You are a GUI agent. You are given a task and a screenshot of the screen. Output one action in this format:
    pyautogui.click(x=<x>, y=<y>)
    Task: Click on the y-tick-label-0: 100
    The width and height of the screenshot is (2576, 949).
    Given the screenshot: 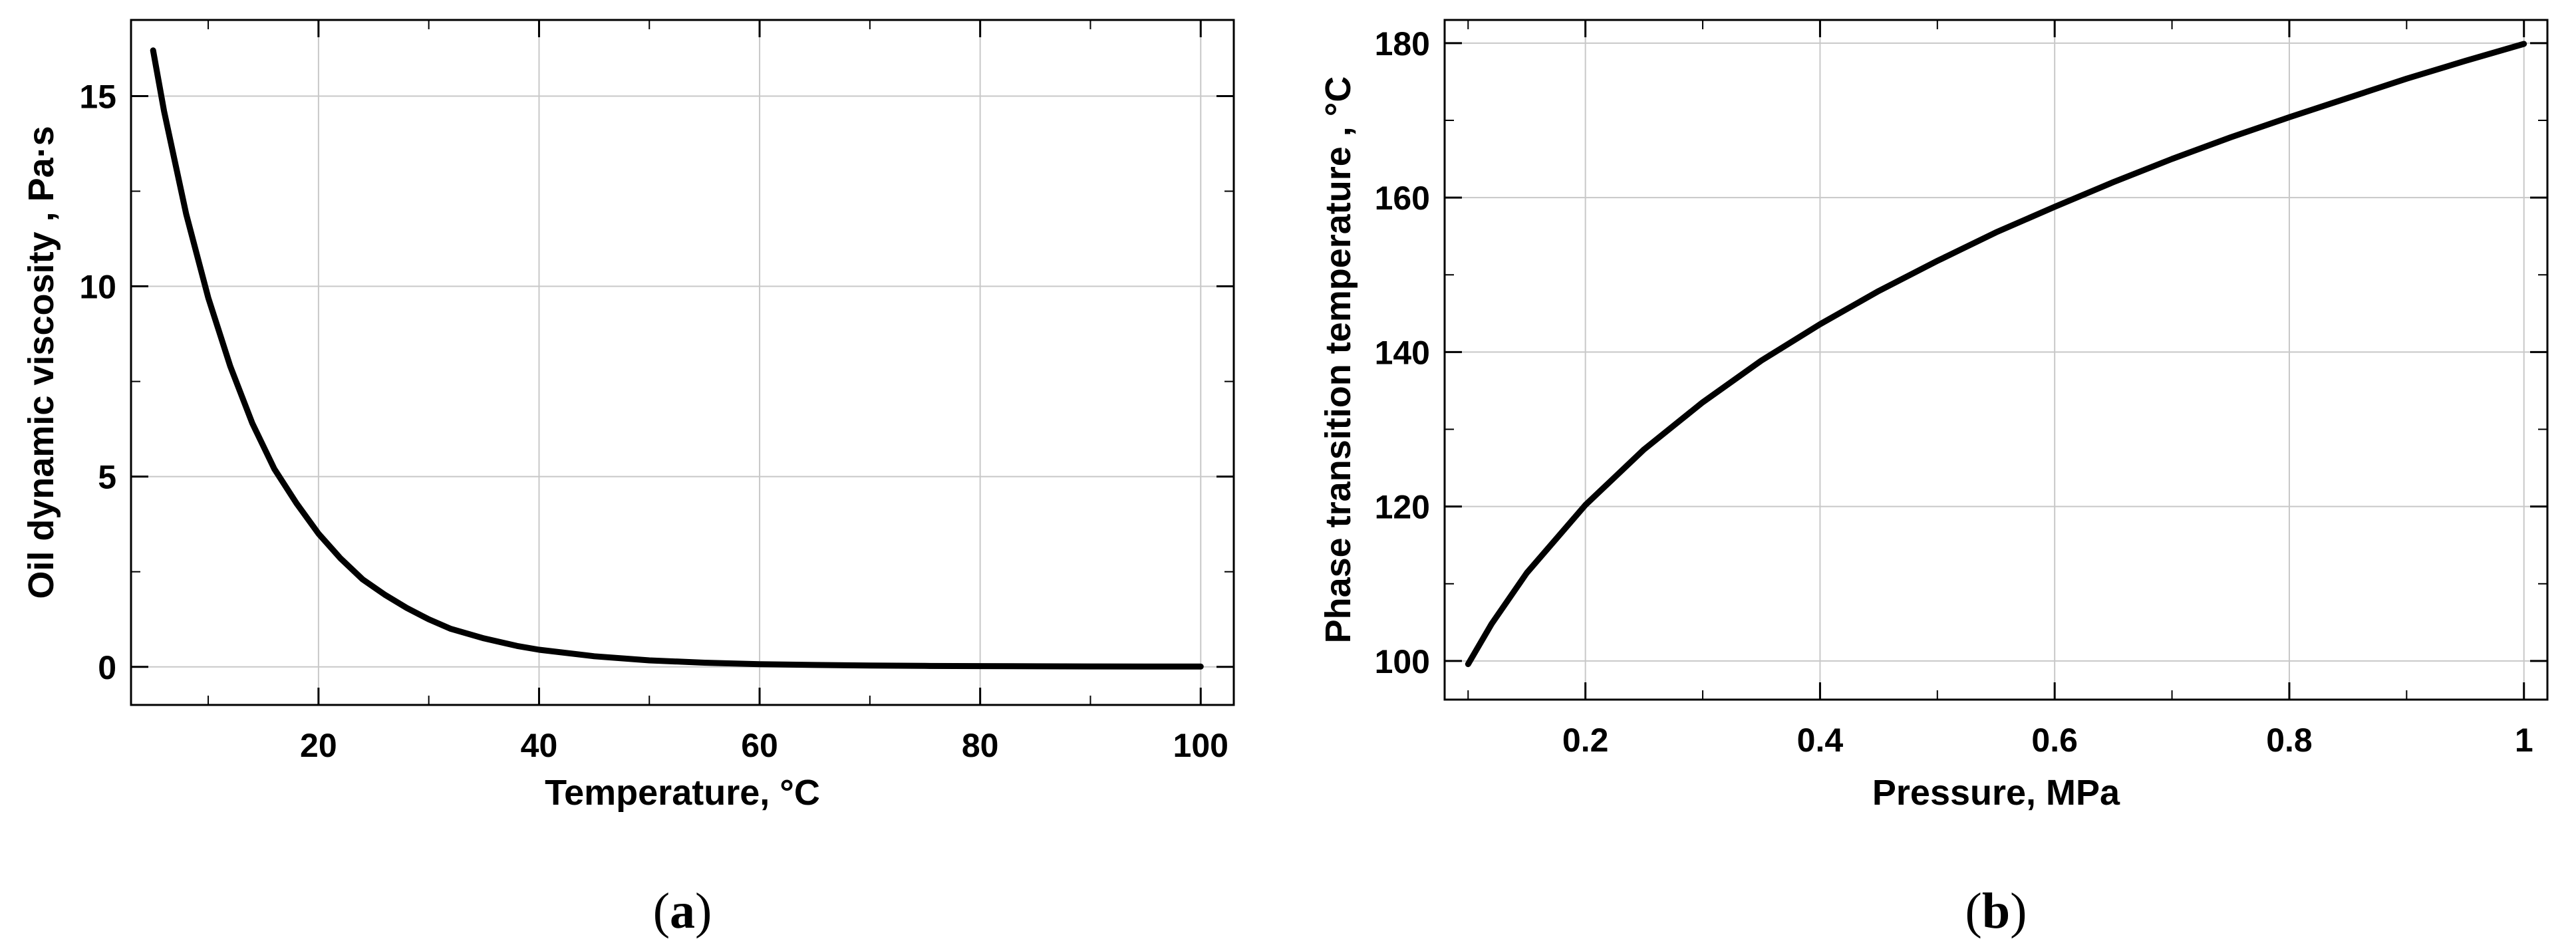 What is the action you would take?
    pyautogui.click(x=1403, y=662)
    